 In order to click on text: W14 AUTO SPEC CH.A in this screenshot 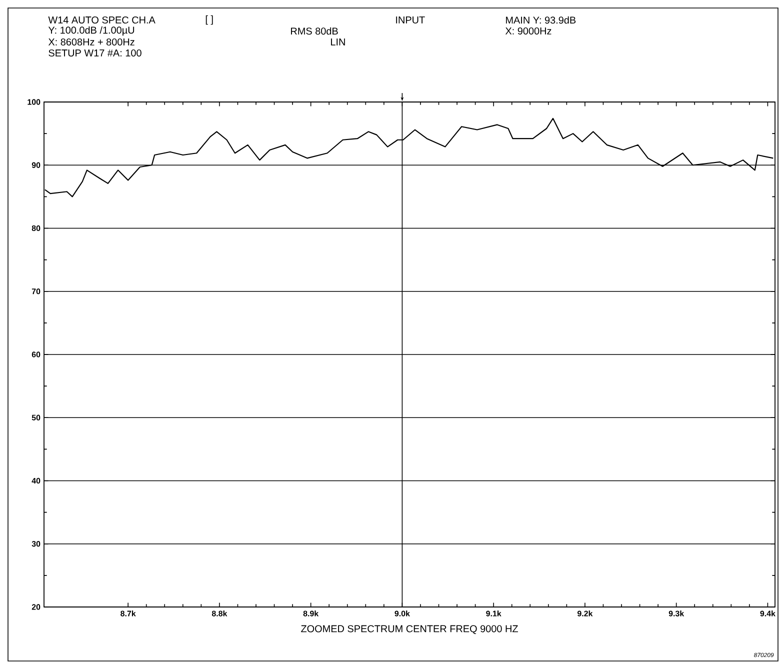, I will do `click(102, 20)`.